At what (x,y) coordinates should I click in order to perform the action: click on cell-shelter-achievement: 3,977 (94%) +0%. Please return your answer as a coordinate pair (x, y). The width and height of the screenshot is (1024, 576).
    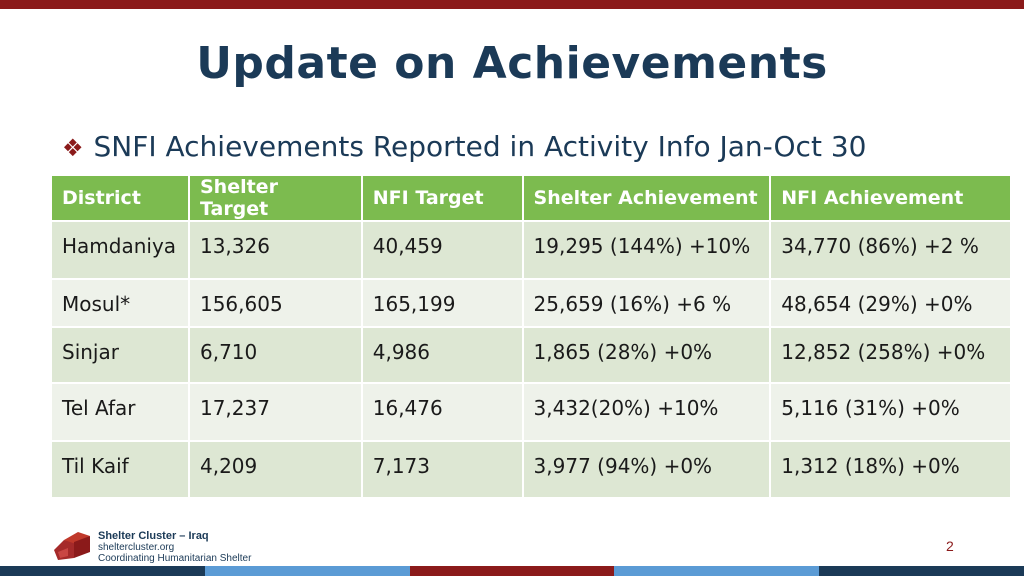
    Looking at the image, I should click on (647, 468).